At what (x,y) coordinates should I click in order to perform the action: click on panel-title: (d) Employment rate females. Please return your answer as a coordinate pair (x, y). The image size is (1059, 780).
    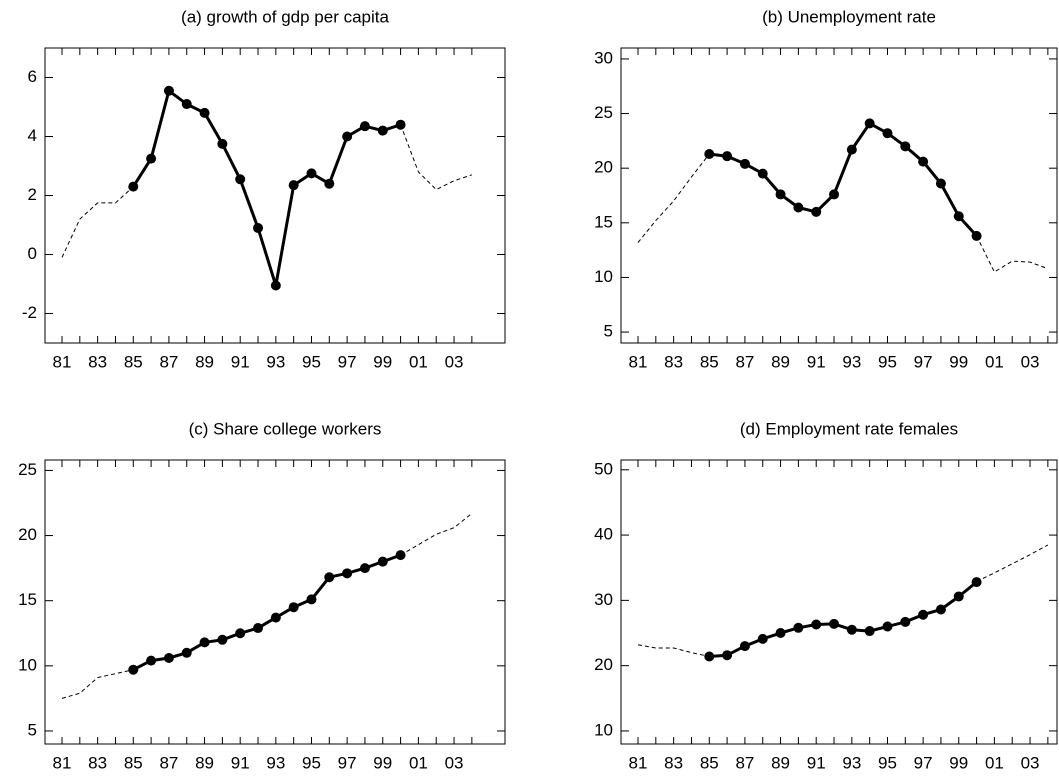
    Looking at the image, I should click on (849, 428).